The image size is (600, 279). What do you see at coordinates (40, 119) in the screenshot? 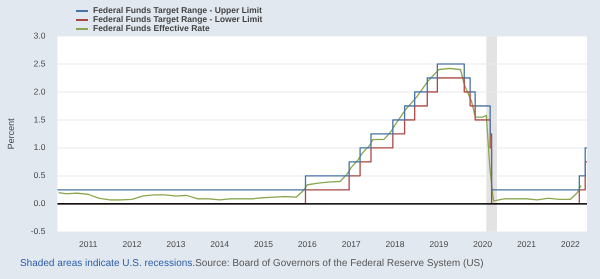
I see `y-tick-label: 1.5` at bounding box center [40, 119].